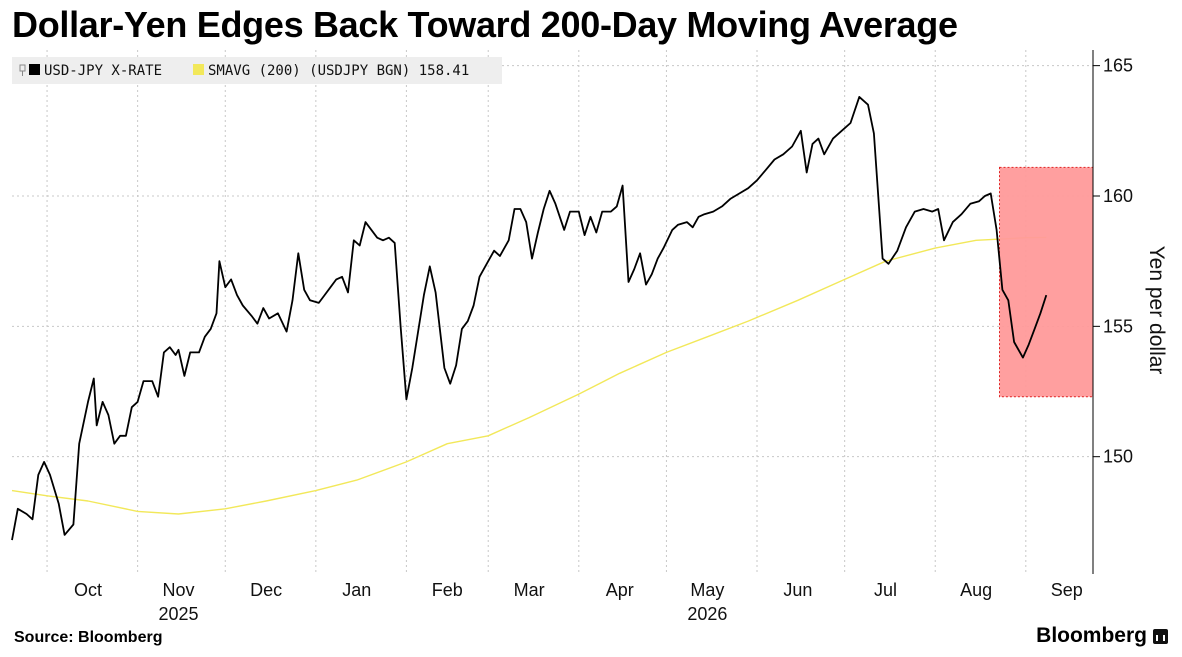 The width and height of the screenshot is (1182, 657). What do you see at coordinates (976, 590) in the screenshot?
I see `x-tick-label: Aug` at bounding box center [976, 590].